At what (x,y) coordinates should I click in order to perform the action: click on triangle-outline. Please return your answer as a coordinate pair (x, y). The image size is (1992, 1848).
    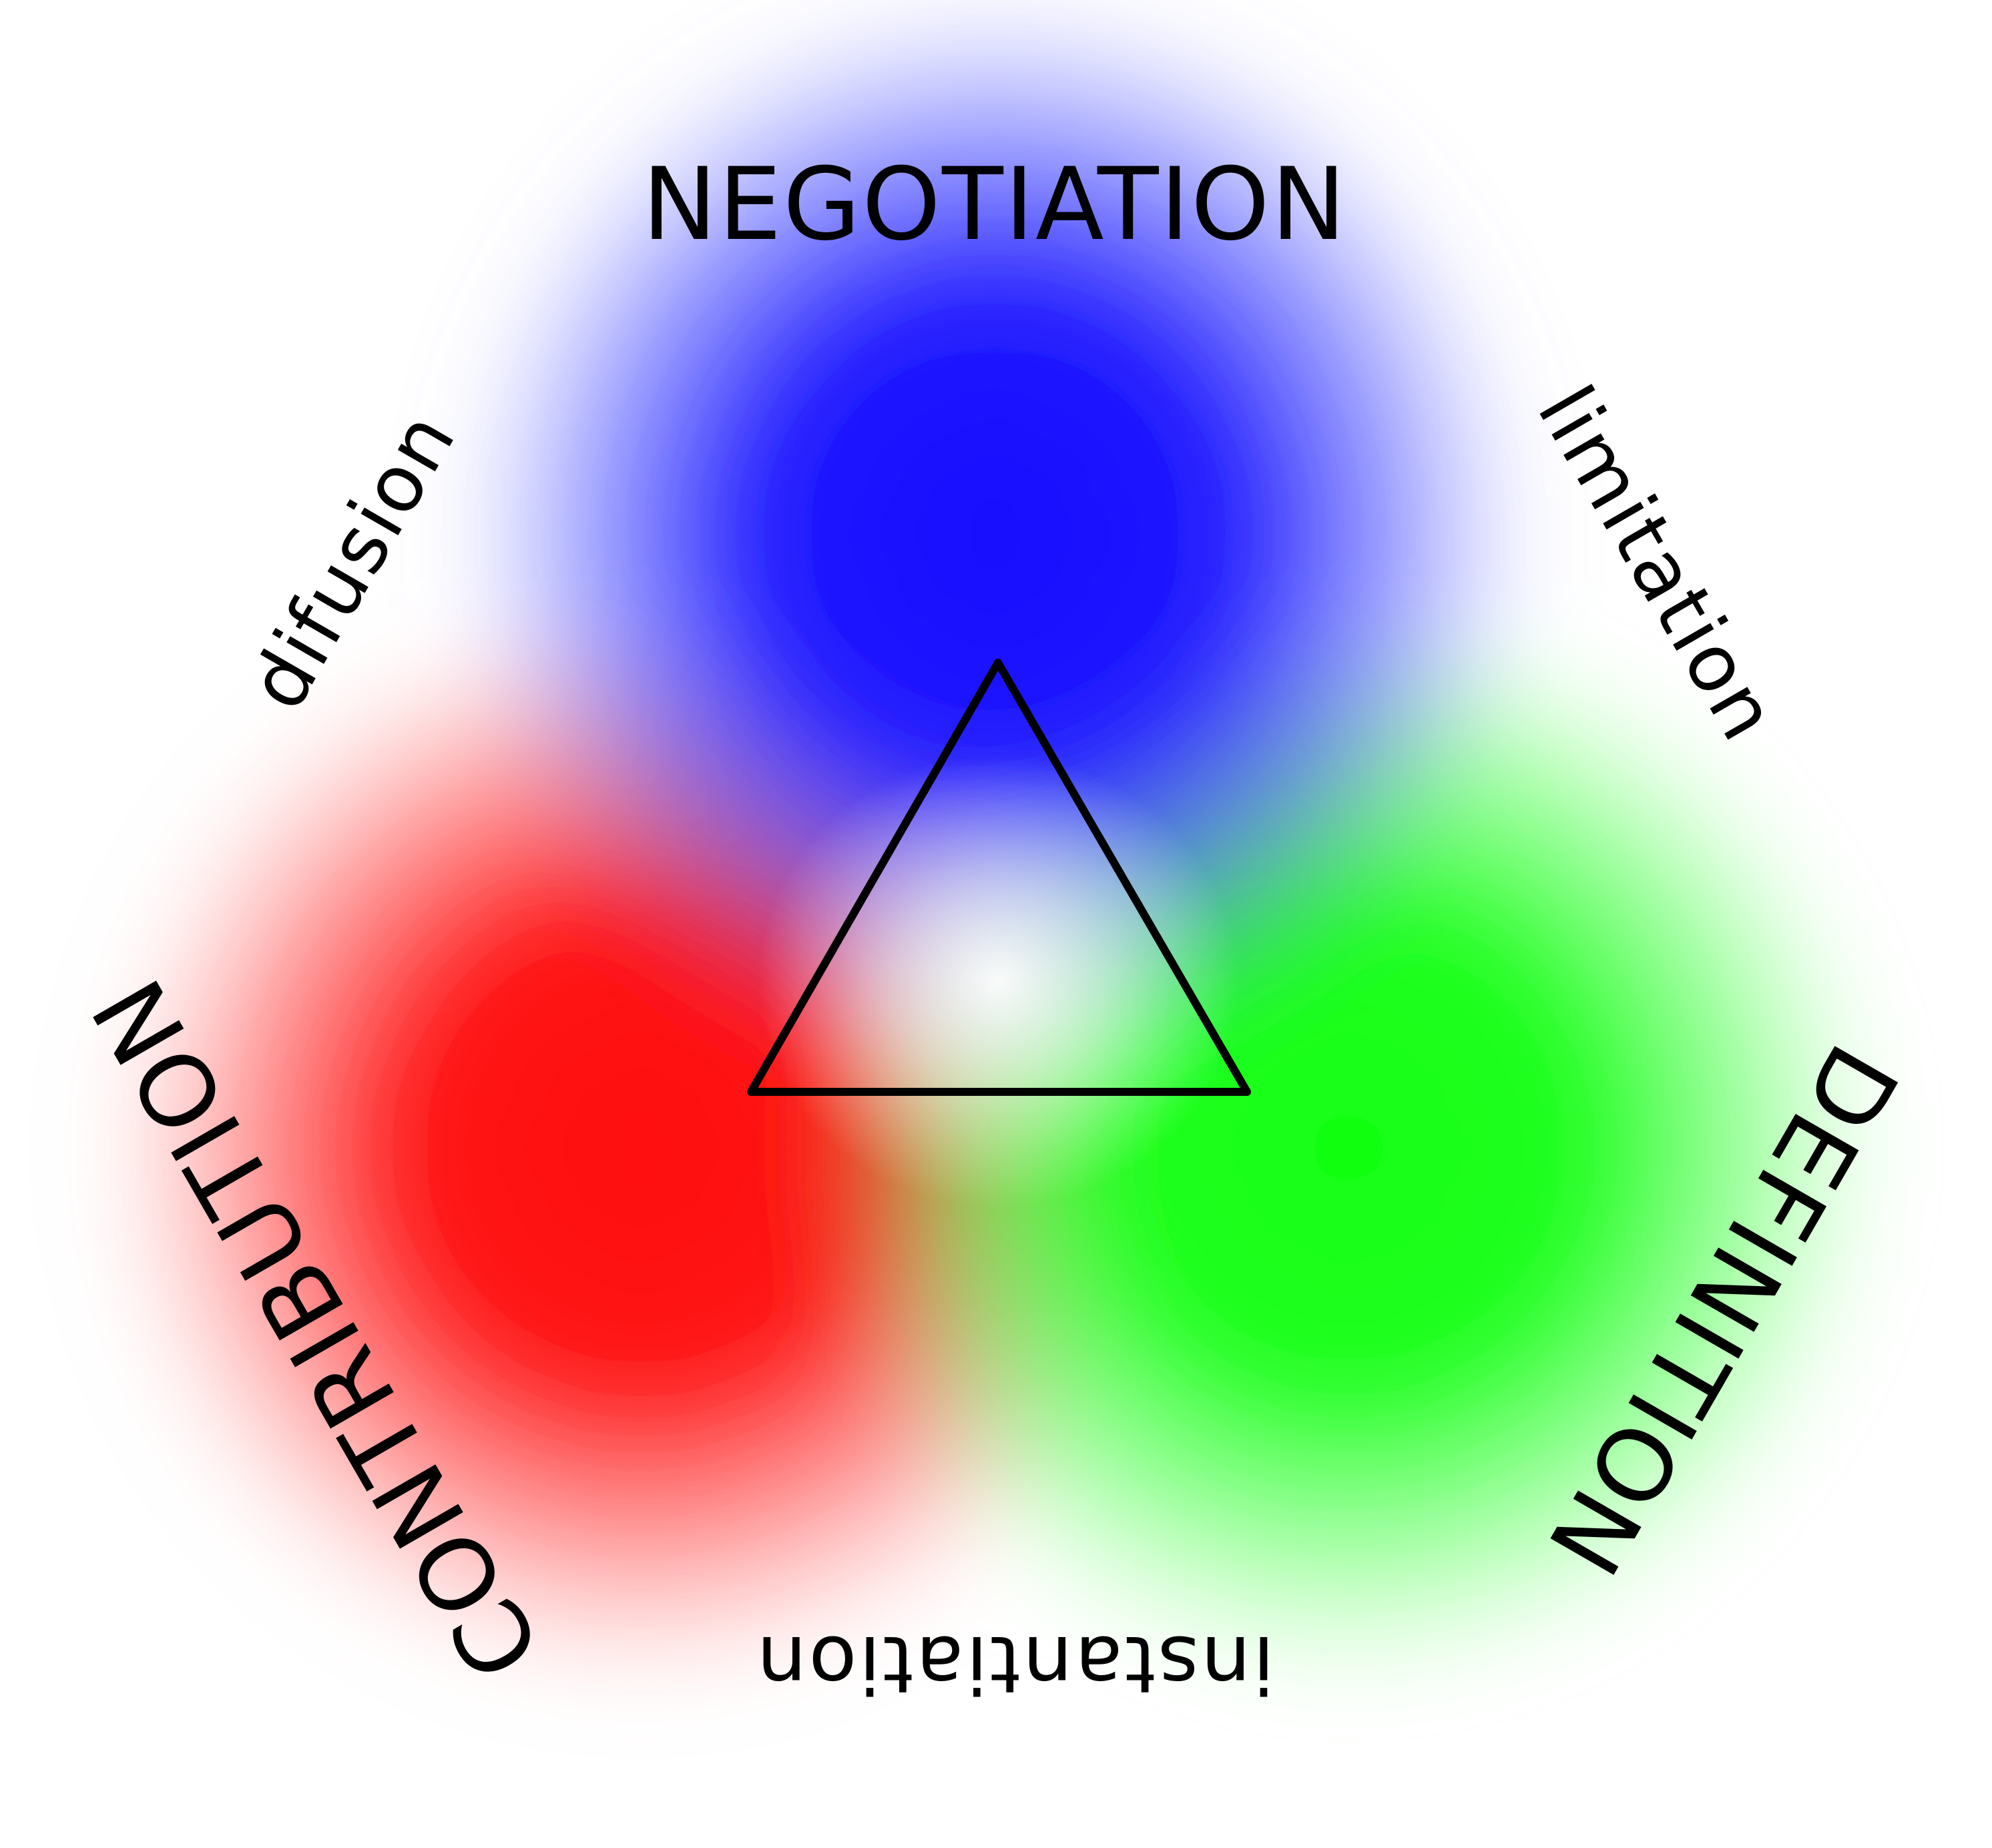
    Looking at the image, I should click on (999, 877).